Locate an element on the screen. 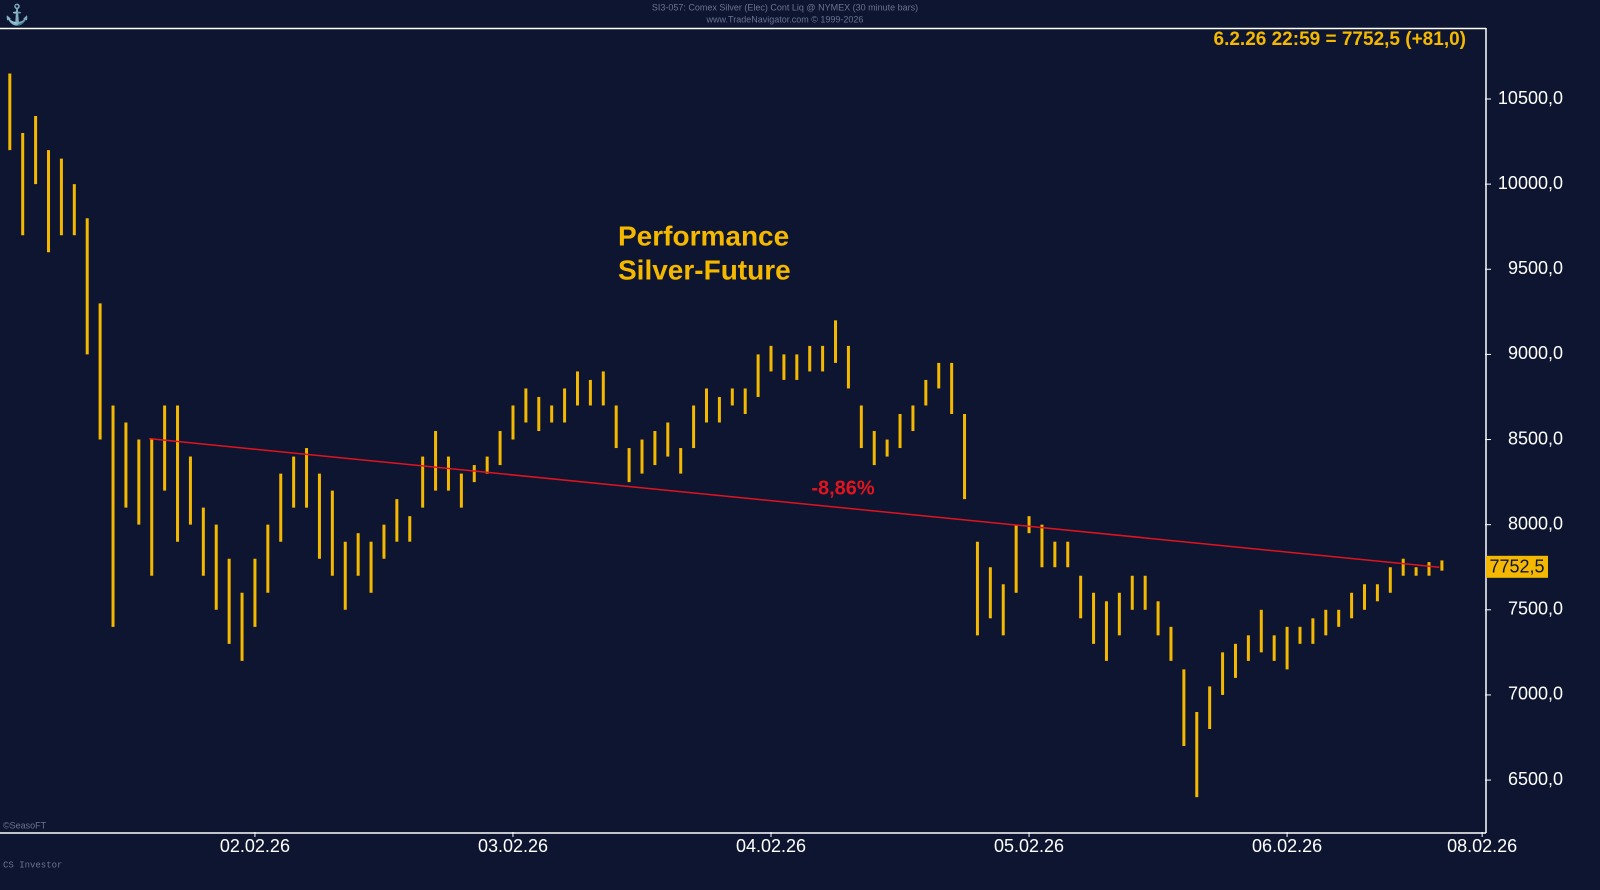  chart-title: Performance is located at coordinates (703, 235).